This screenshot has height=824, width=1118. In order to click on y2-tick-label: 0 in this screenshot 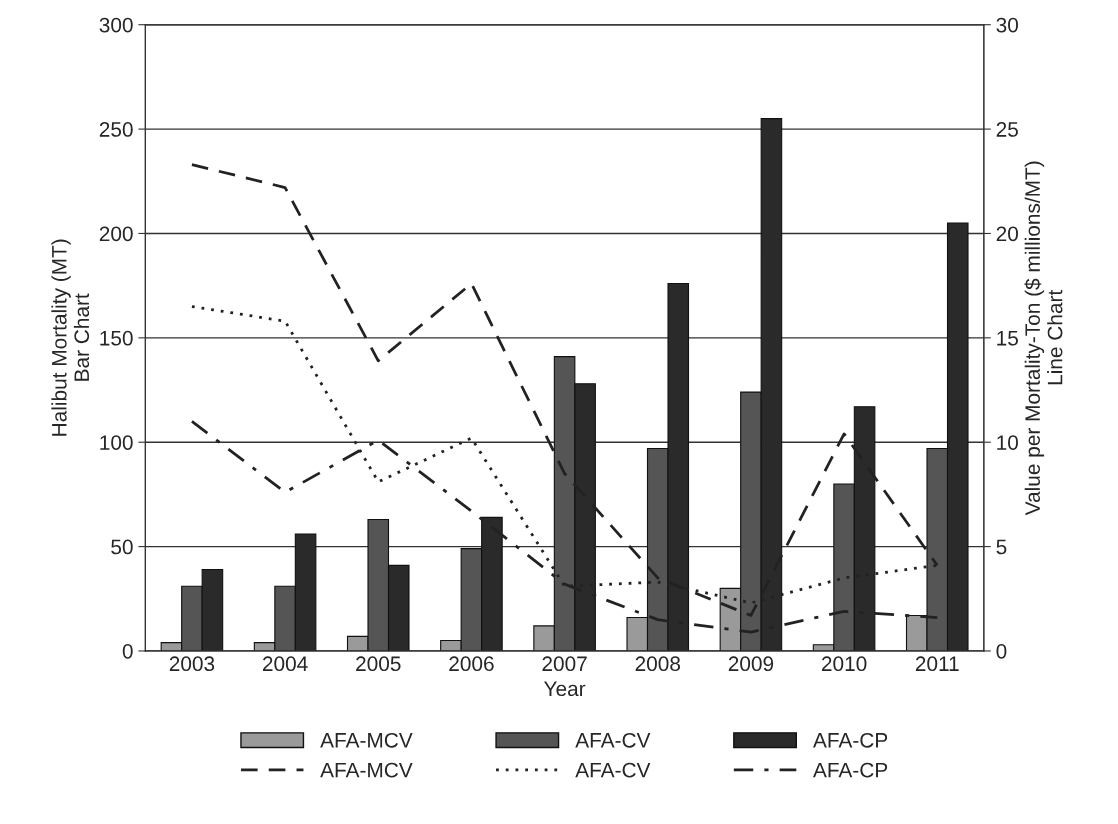, I will do `click(1001, 651)`.